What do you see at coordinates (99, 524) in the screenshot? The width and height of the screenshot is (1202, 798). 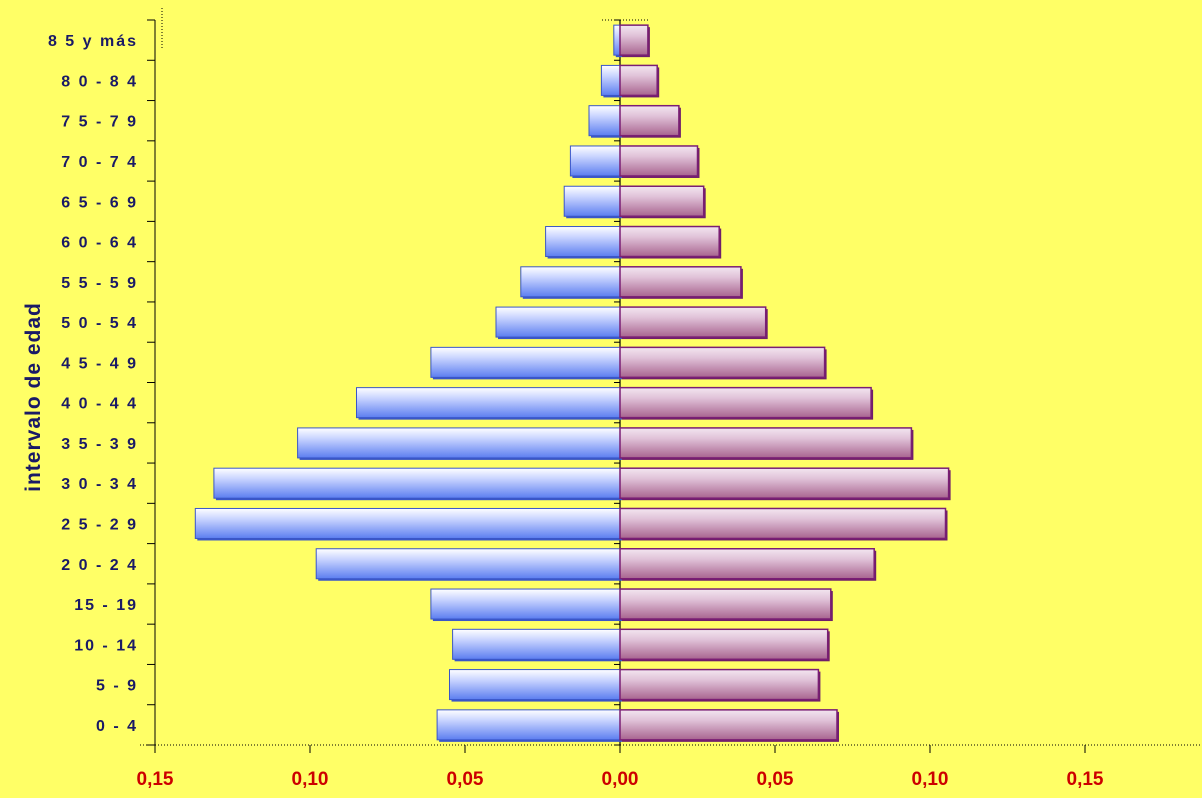 I see `category-label: 2 5 - 2 9` at bounding box center [99, 524].